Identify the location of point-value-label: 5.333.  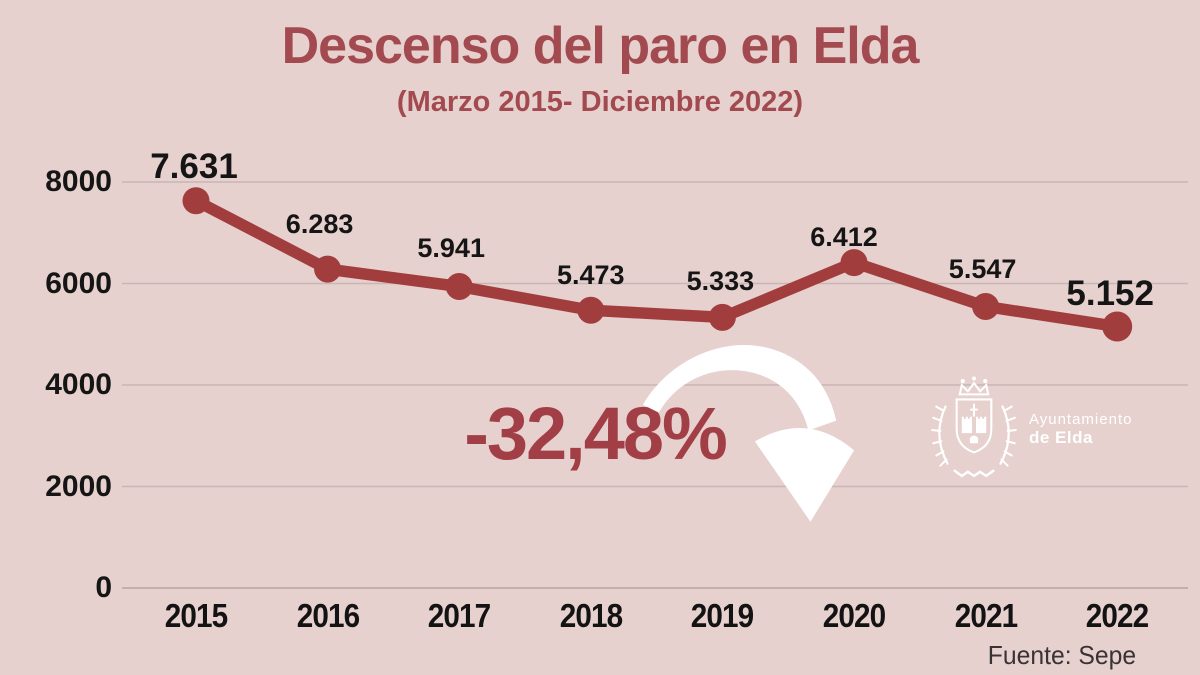
(720, 281).